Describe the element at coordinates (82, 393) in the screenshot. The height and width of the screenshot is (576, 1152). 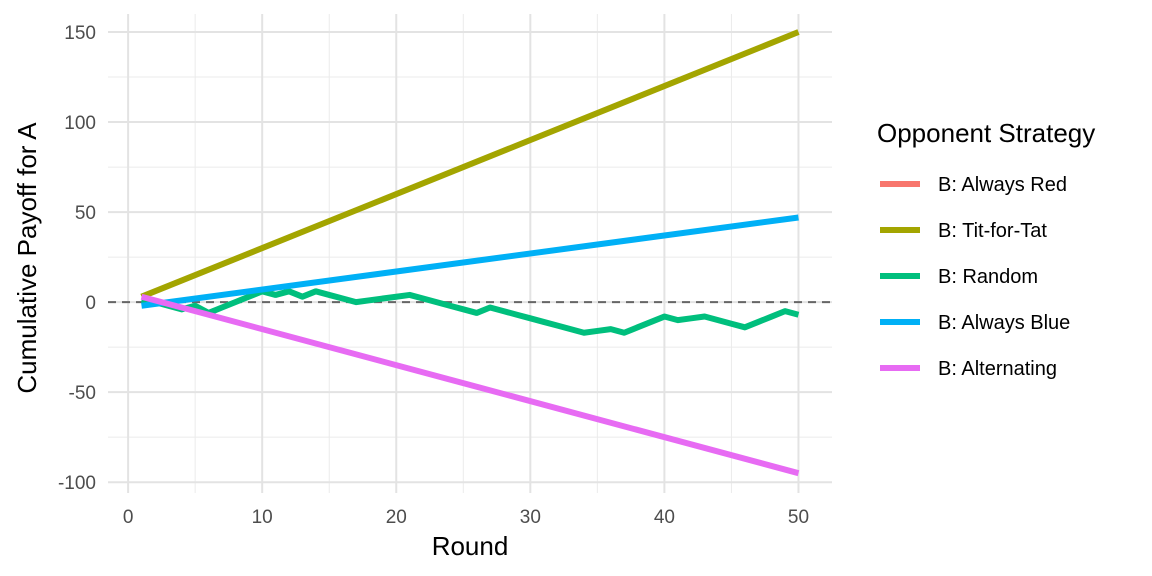
I see `y-tick-label: -50` at that location.